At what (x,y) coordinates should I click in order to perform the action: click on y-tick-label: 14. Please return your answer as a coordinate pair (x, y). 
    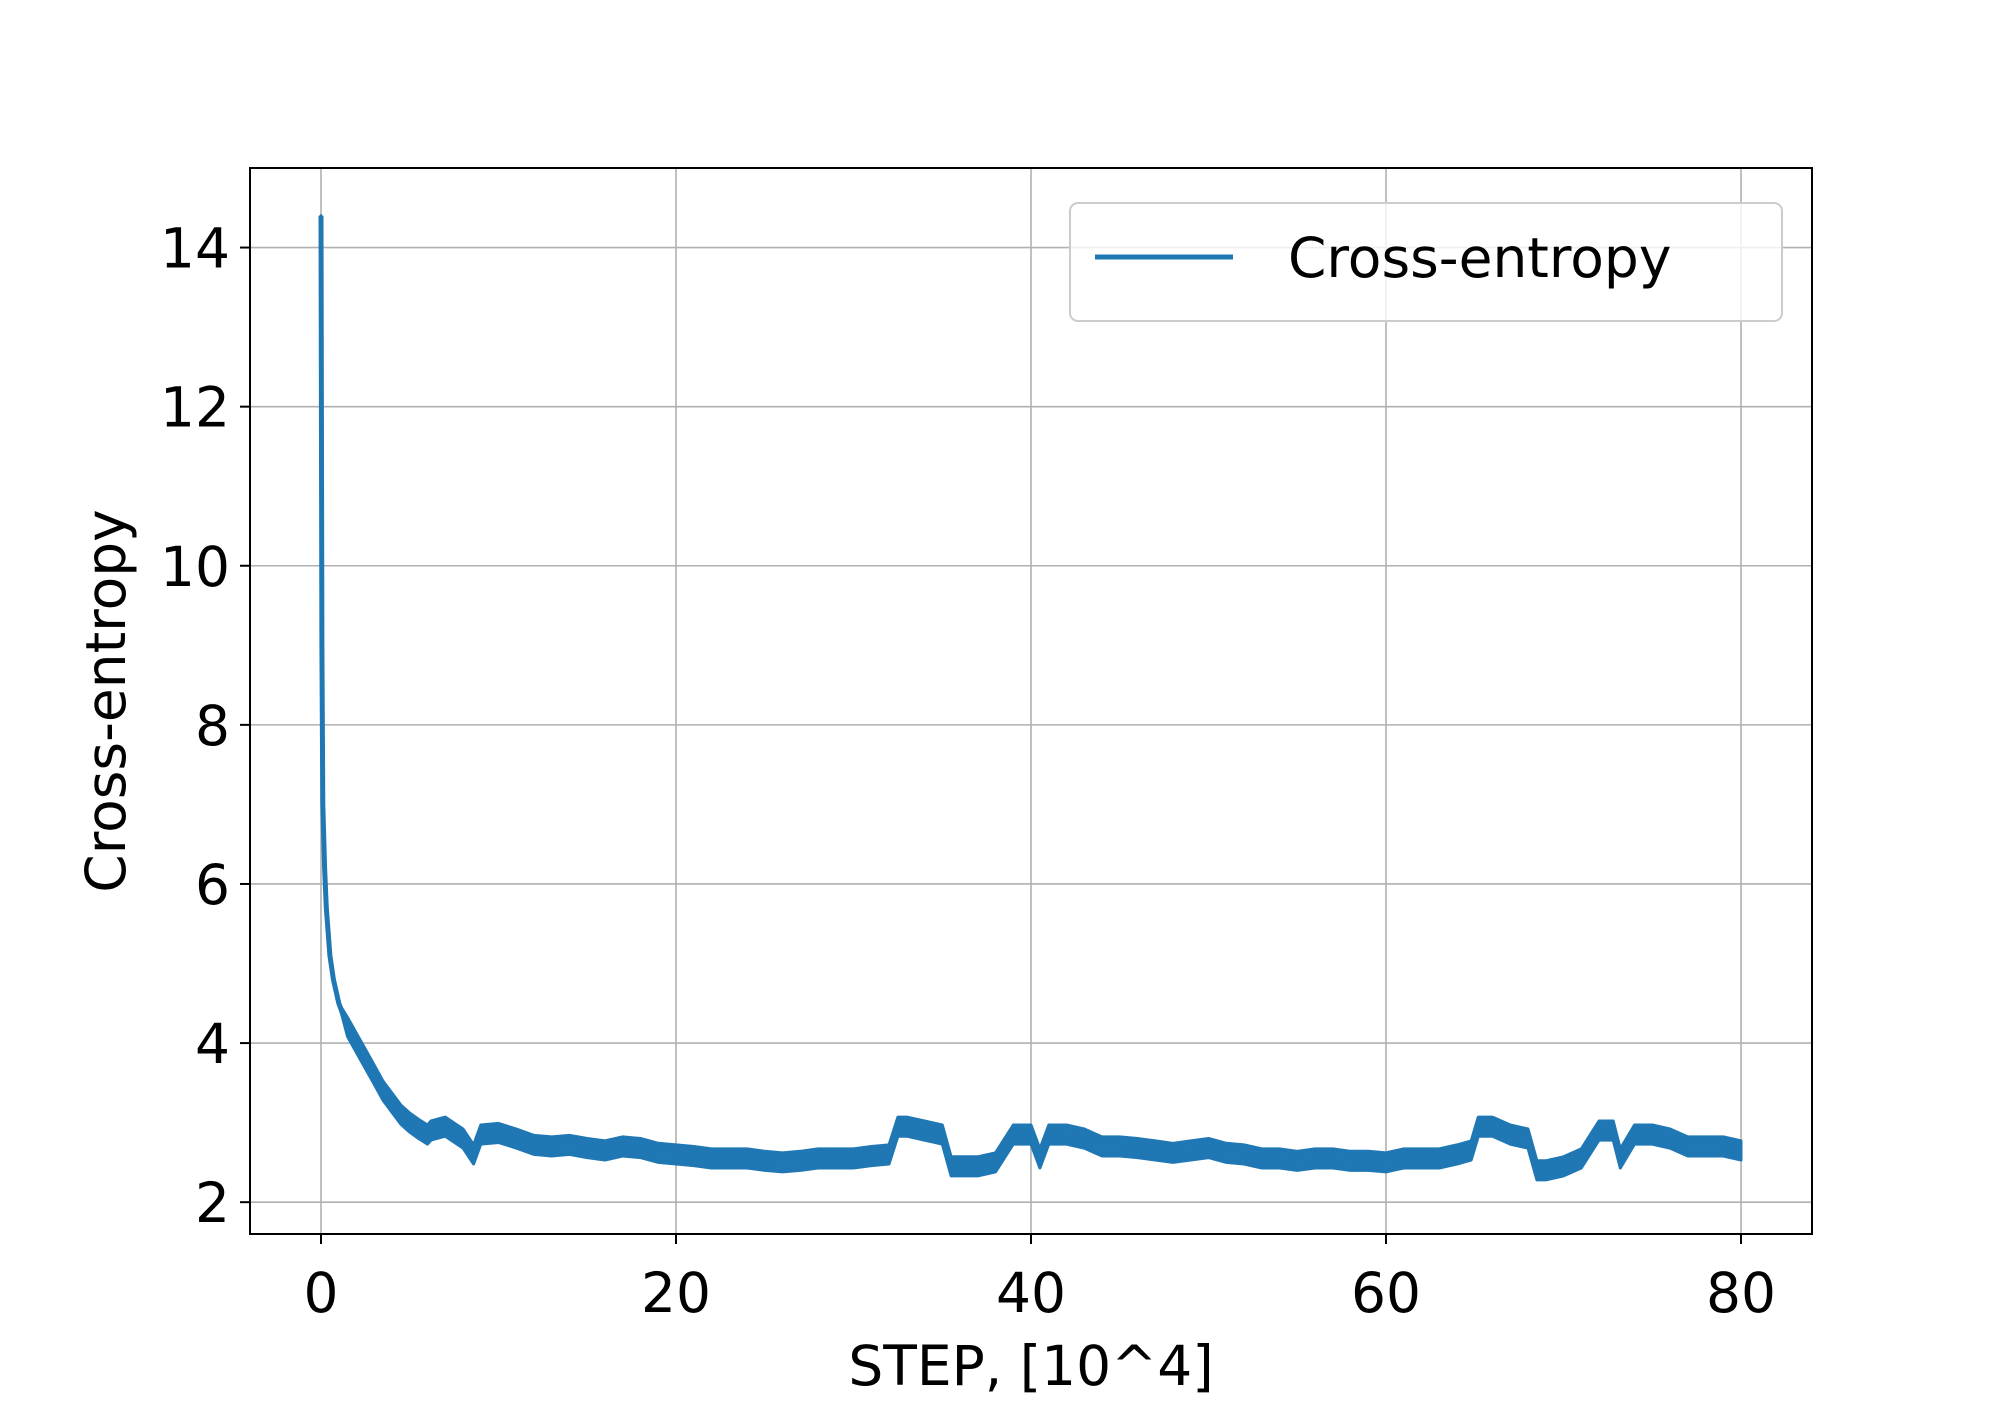
    Looking at the image, I should click on (195, 249).